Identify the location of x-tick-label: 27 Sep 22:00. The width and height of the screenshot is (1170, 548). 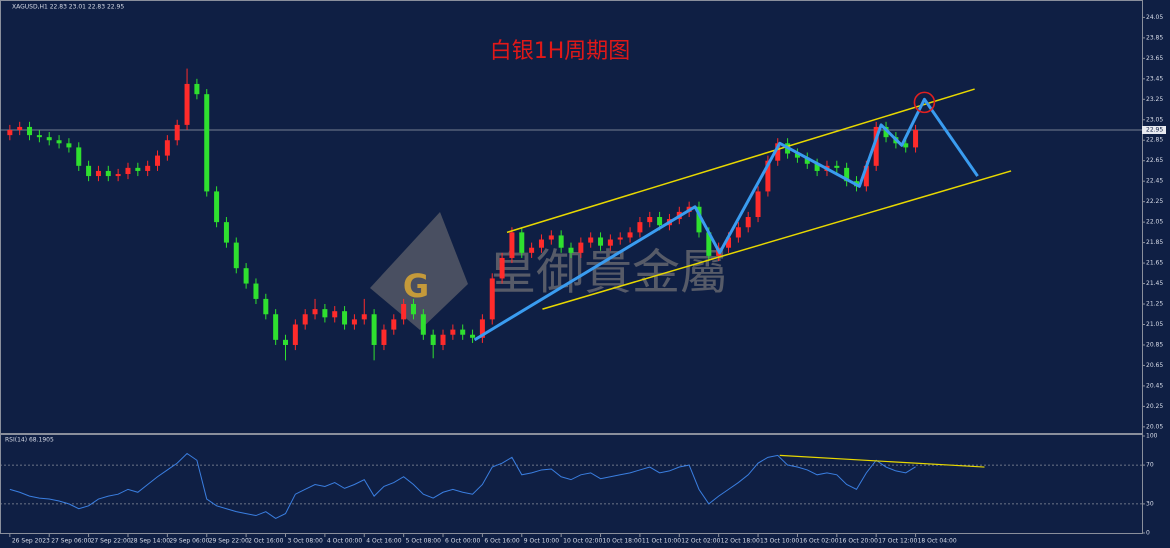
(111, 541).